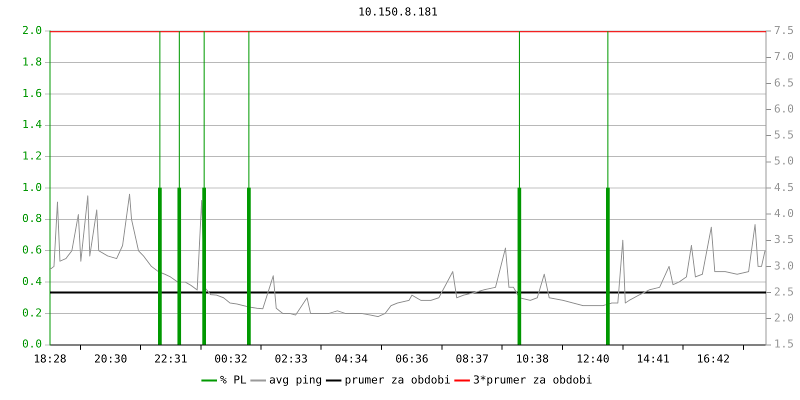  What do you see at coordinates (784, 265) in the screenshot?
I see `y2-tick-label: 3.0` at bounding box center [784, 265].